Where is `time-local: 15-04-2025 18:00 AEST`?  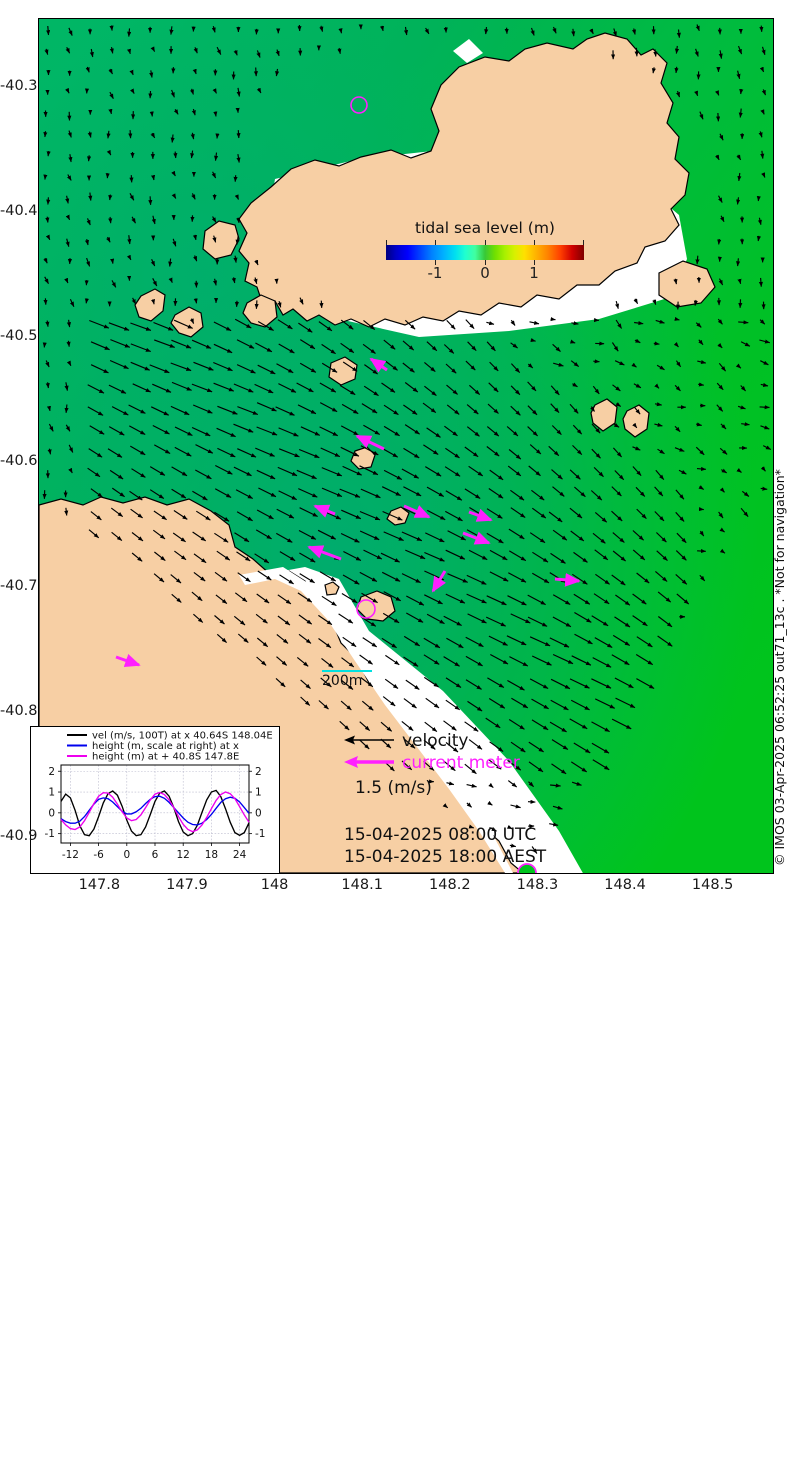
time-local: 15-04-2025 18:00 AEST is located at coordinates (445, 857).